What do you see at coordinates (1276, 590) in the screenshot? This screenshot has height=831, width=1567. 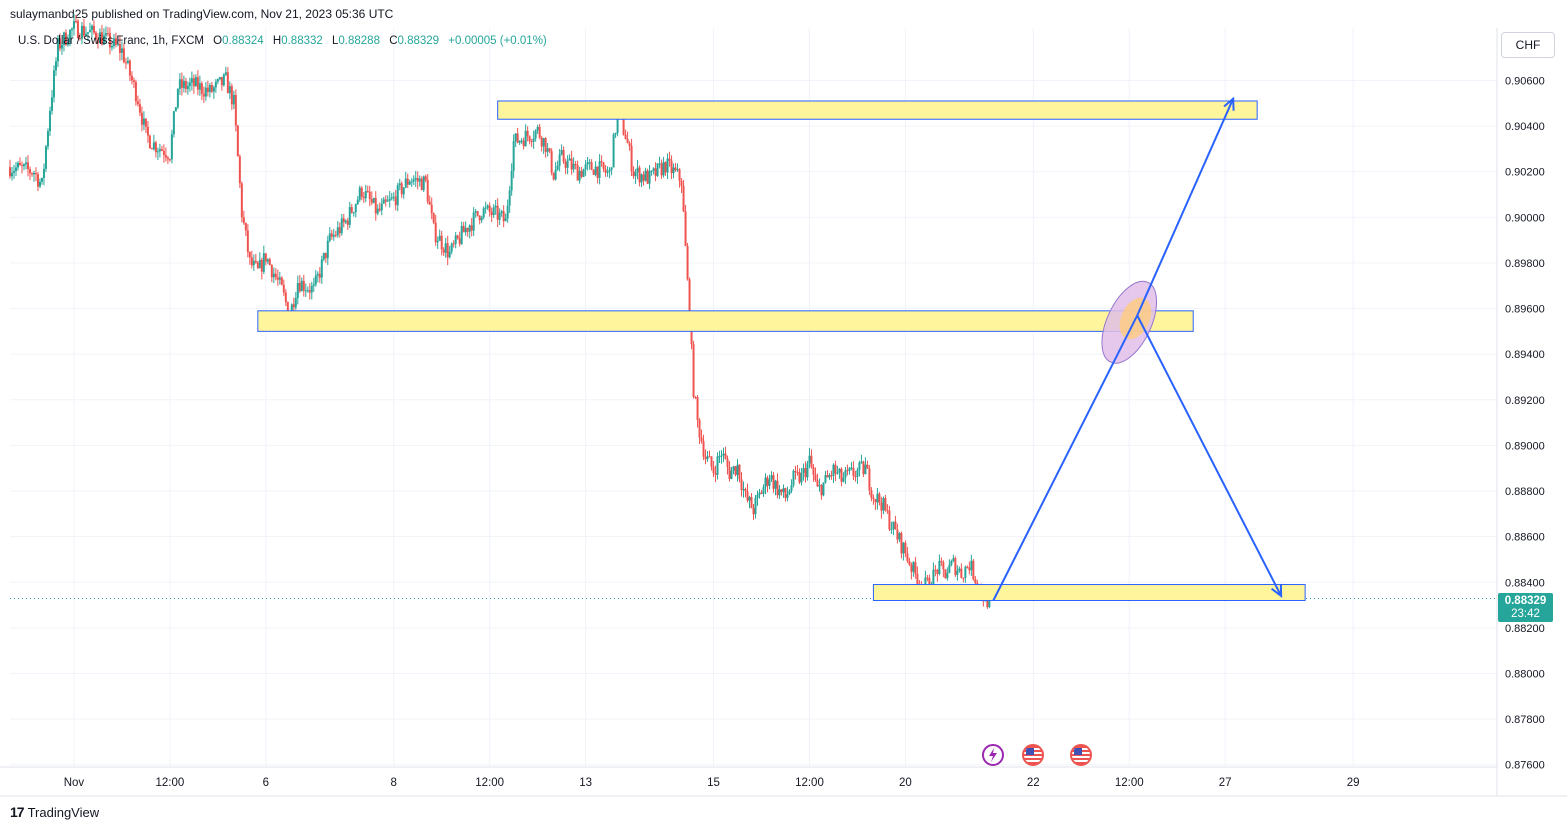 I see `arrow-head` at bounding box center [1276, 590].